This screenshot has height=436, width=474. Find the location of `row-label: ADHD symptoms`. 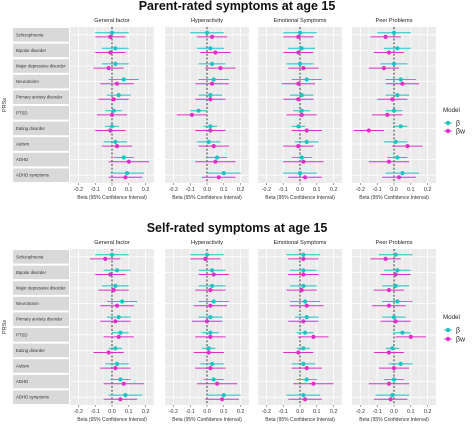

row-label: ADHD symptoms is located at coordinates (32, 175).